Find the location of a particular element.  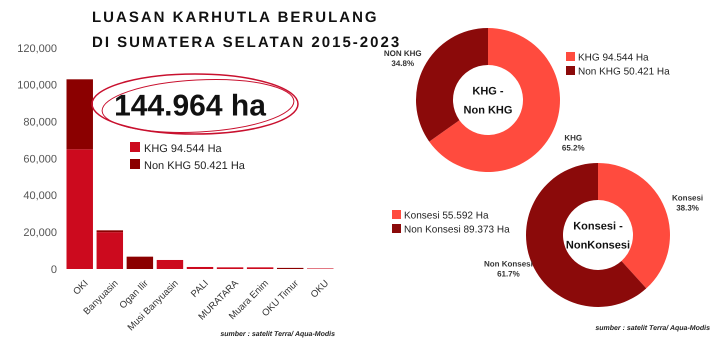

slice-label: NON KHG is located at coordinates (403, 53).